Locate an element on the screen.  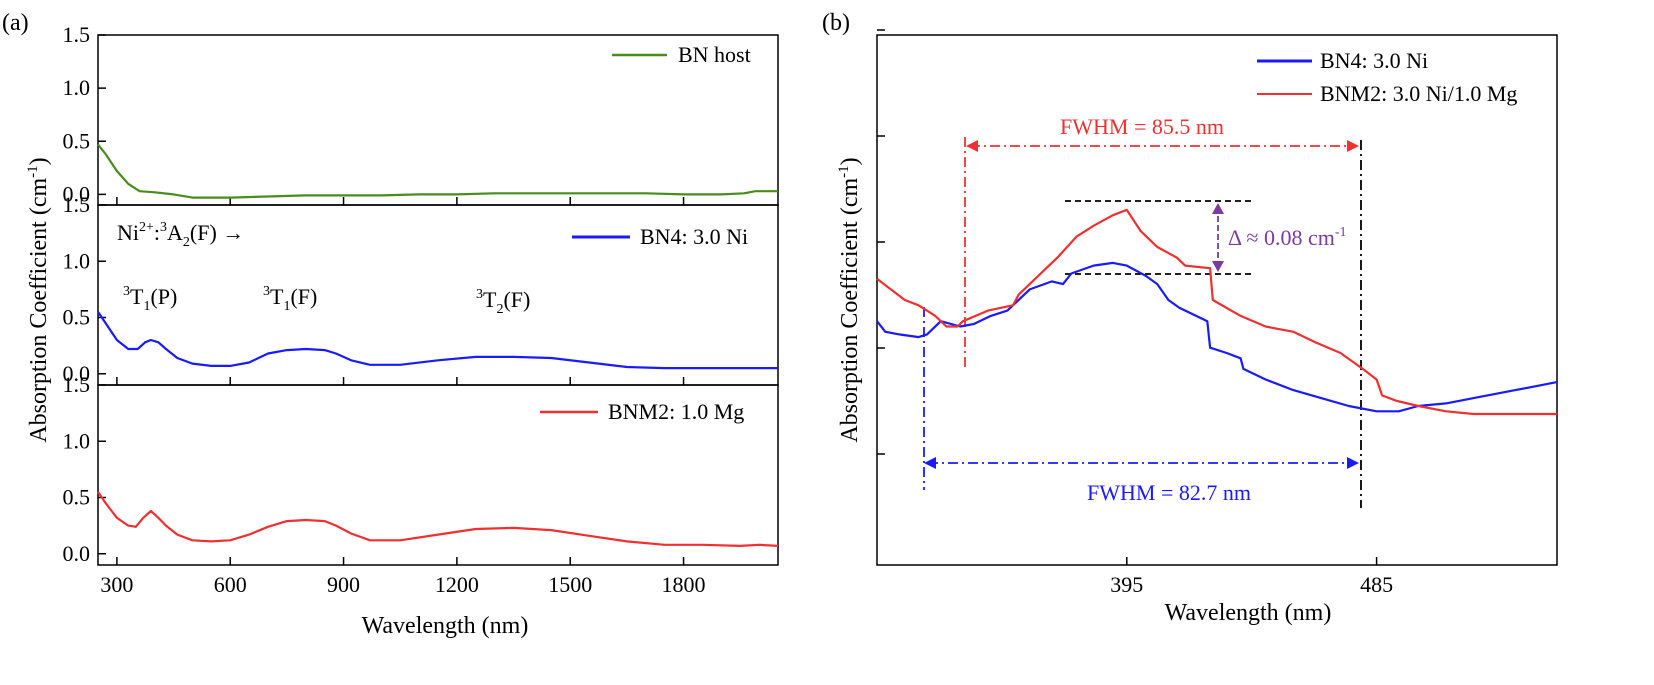
transition-label-3t1p: 3T1(P) is located at coordinates (150, 299).